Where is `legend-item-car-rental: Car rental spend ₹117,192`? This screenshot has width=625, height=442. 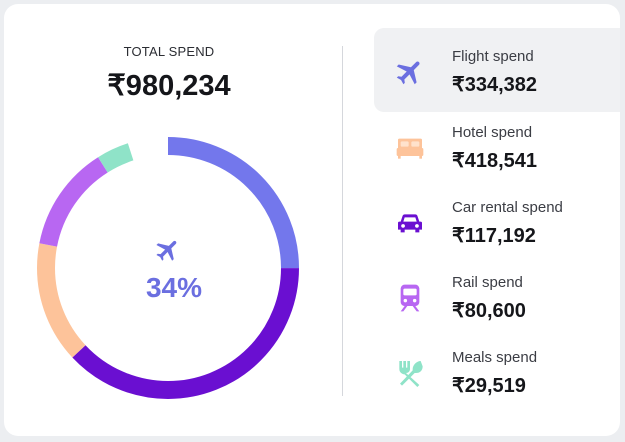 legend-item-car-rental: Car rental spend ₹117,192 is located at coordinates (497, 220).